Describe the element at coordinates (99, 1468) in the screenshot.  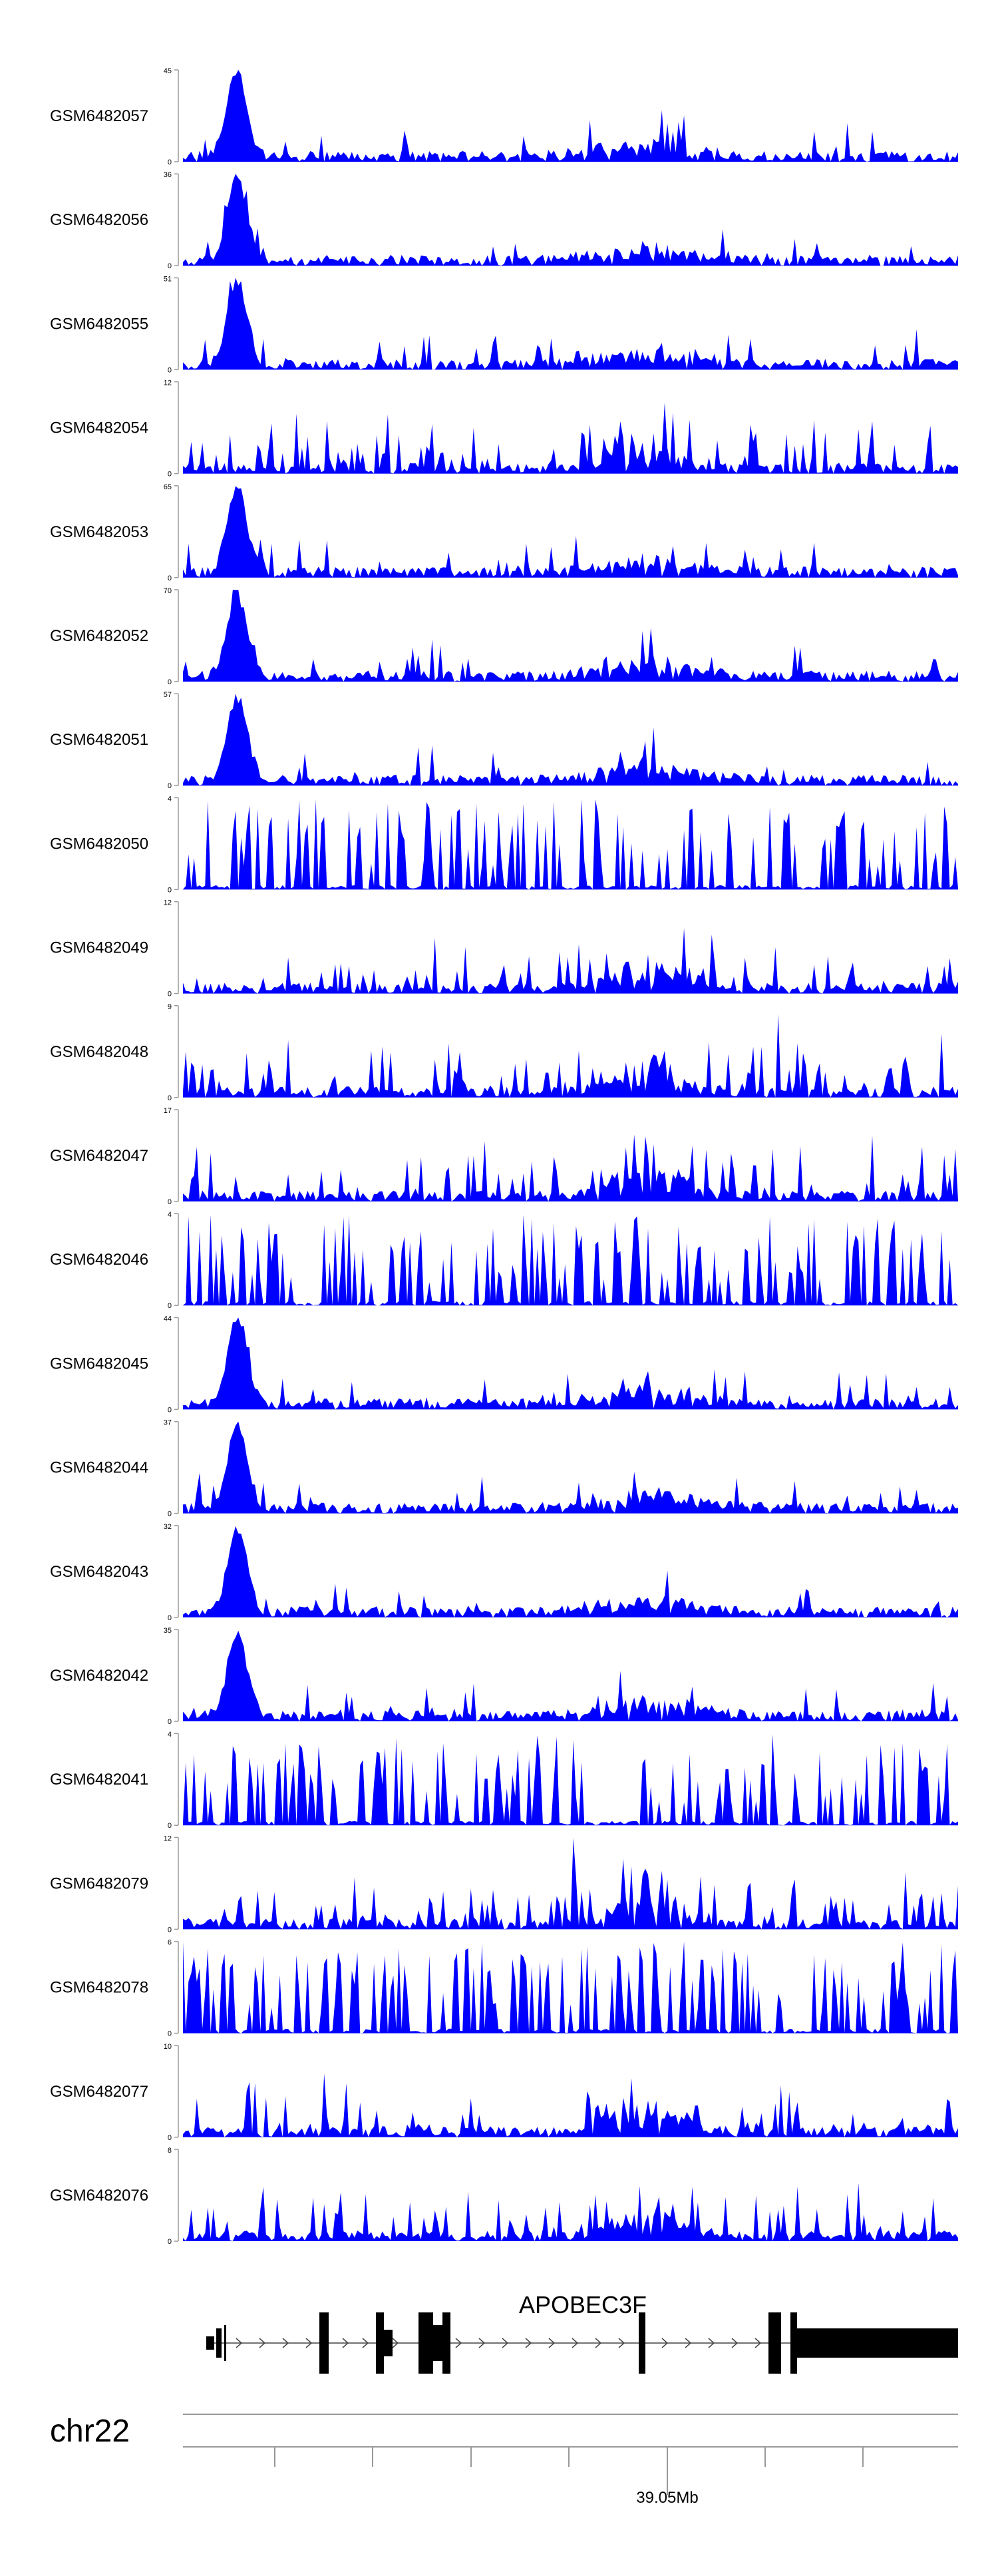
I see `track-label: GSM6482044` at that location.